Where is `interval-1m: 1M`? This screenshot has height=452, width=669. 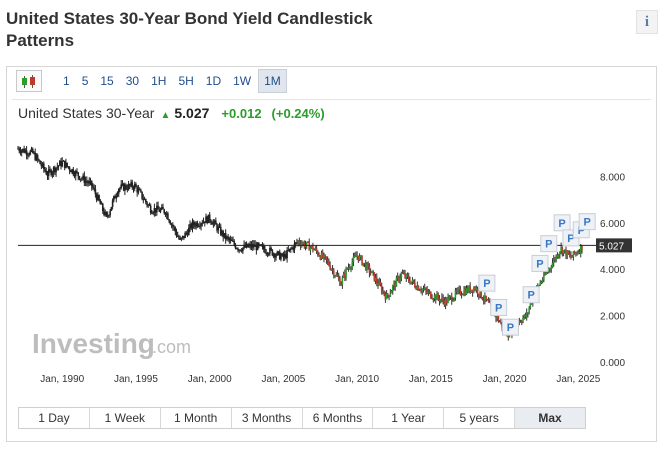 interval-1m: 1M is located at coordinates (272, 81).